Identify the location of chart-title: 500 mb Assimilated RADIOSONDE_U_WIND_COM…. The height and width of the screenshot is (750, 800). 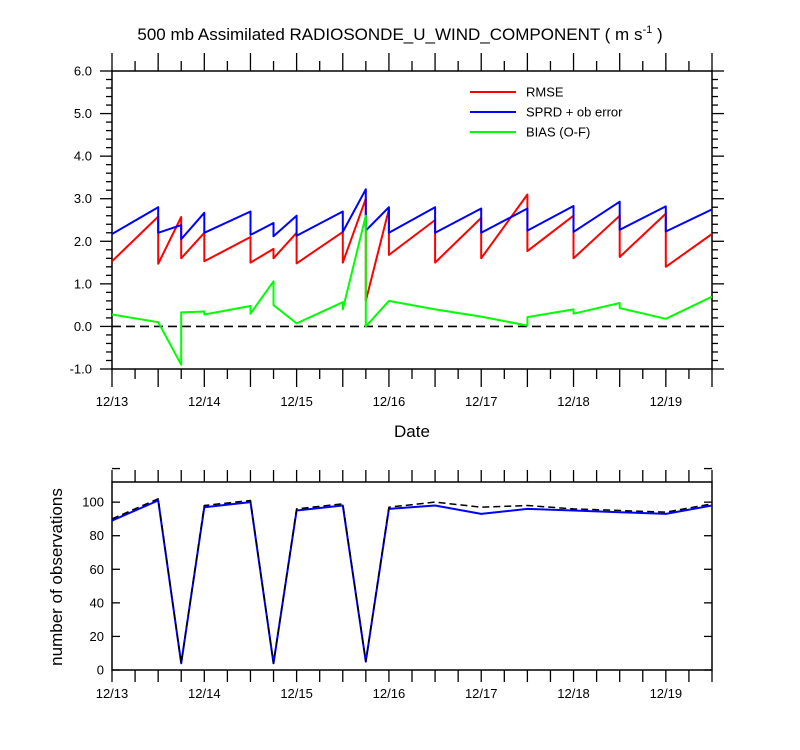
(399, 34).